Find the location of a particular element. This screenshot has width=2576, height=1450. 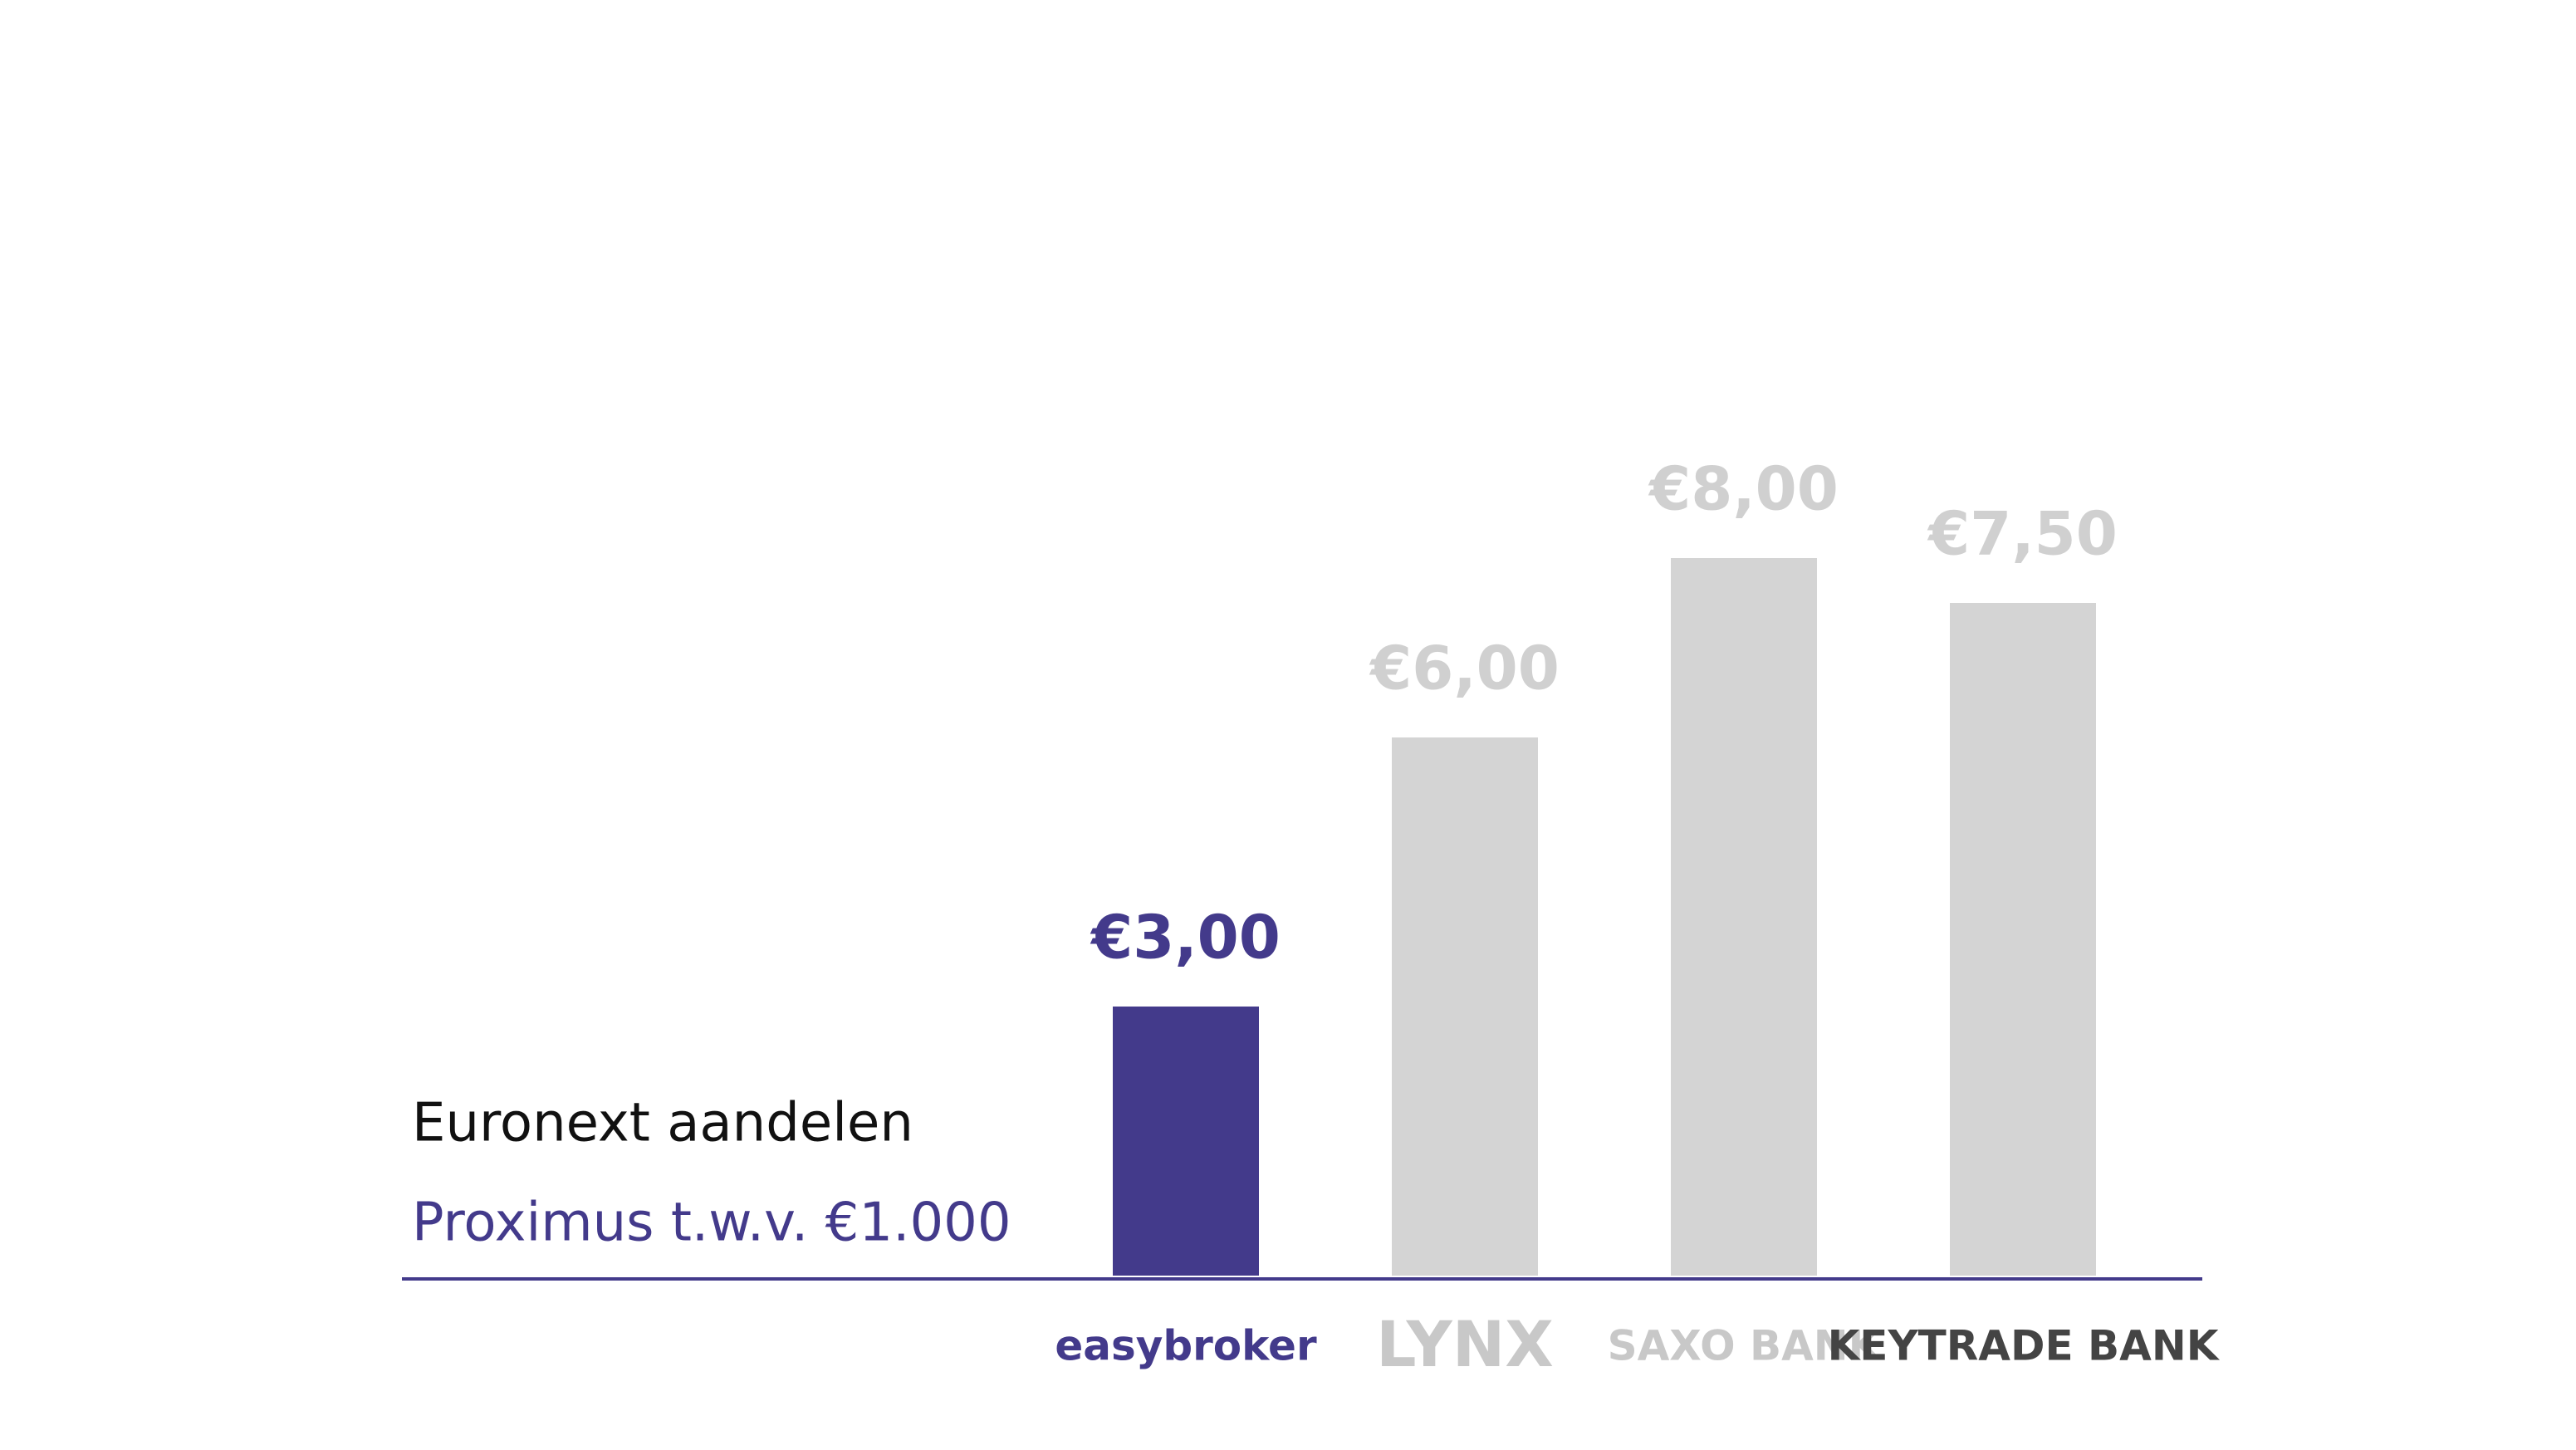

category-logo: easybroker is located at coordinates (1186, 1346).